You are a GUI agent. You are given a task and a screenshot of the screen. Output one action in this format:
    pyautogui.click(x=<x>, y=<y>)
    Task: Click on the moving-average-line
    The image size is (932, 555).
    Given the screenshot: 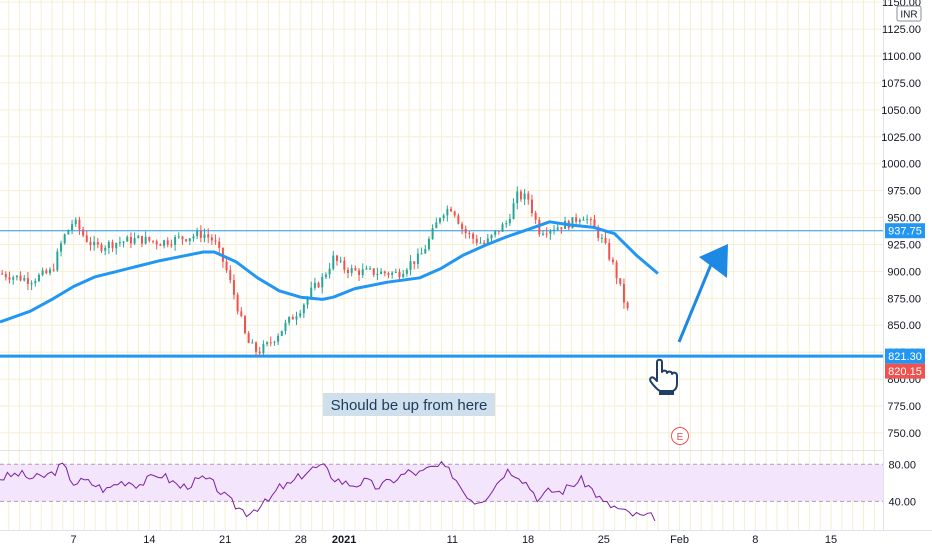 What is the action you would take?
    pyautogui.click(x=329, y=272)
    